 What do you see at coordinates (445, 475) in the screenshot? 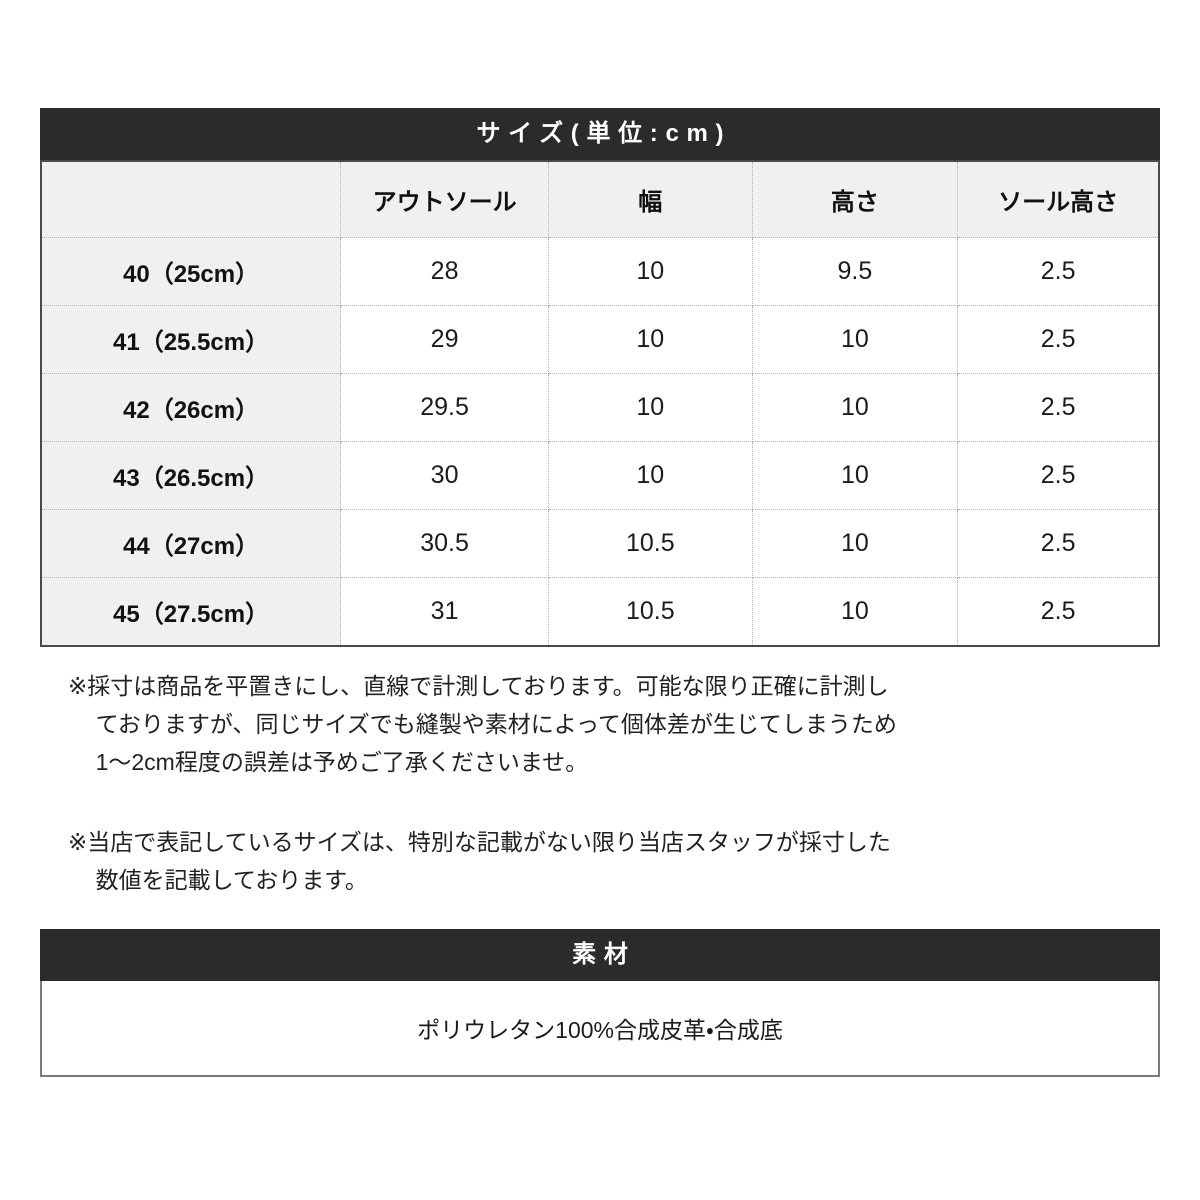
I see `value-cell: 30` at bounding box center [445, 475].